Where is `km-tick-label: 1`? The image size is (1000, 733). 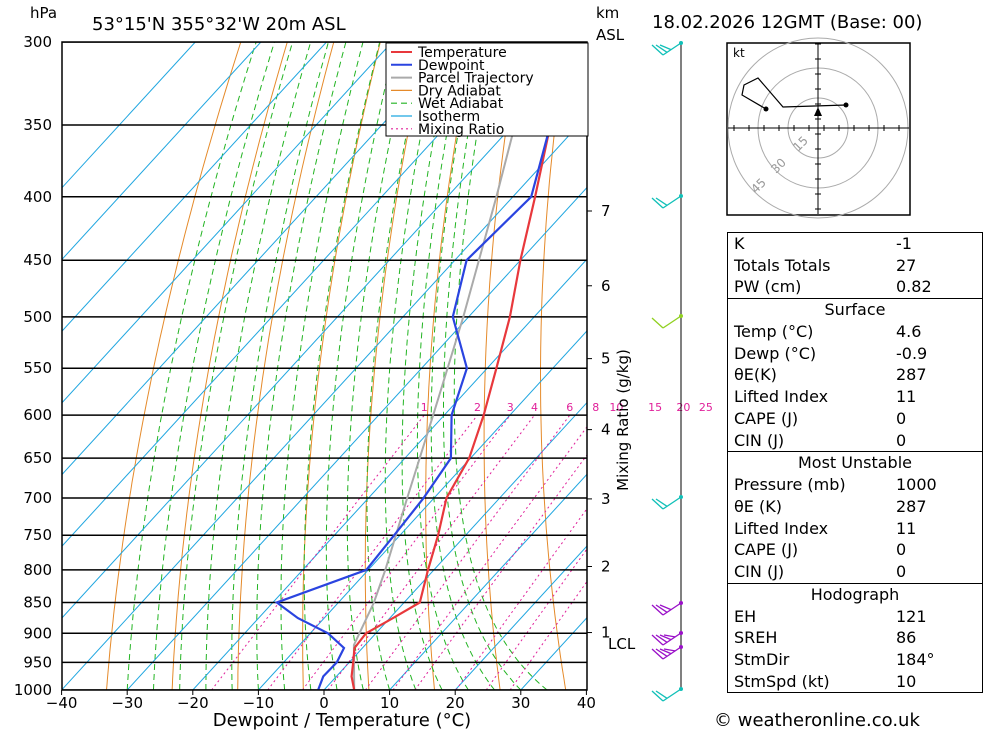
km-tick-label: 1 is located at coordinates (606, 633).